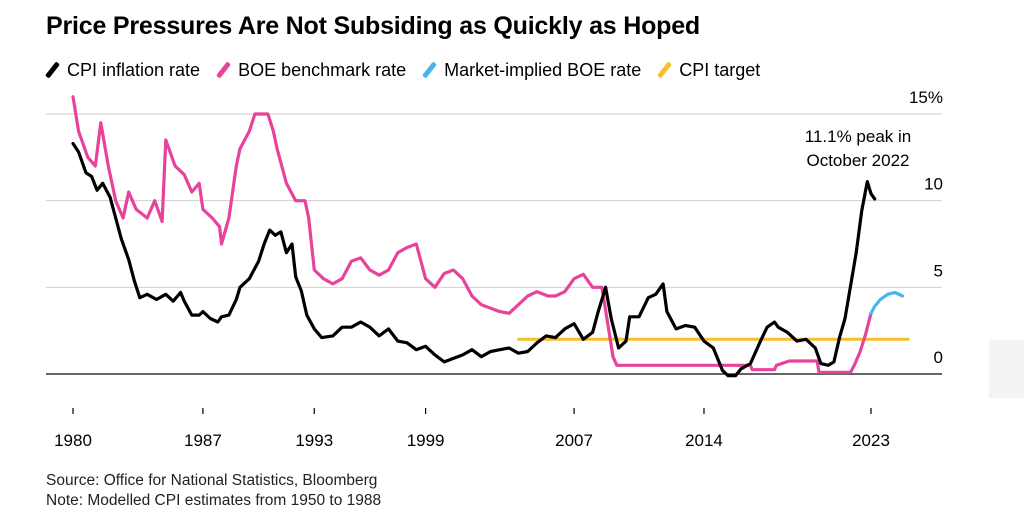 The image size is (1024, 520). I want to click on y-axis-labels: 15% 10 5 0, so click(926, 227).